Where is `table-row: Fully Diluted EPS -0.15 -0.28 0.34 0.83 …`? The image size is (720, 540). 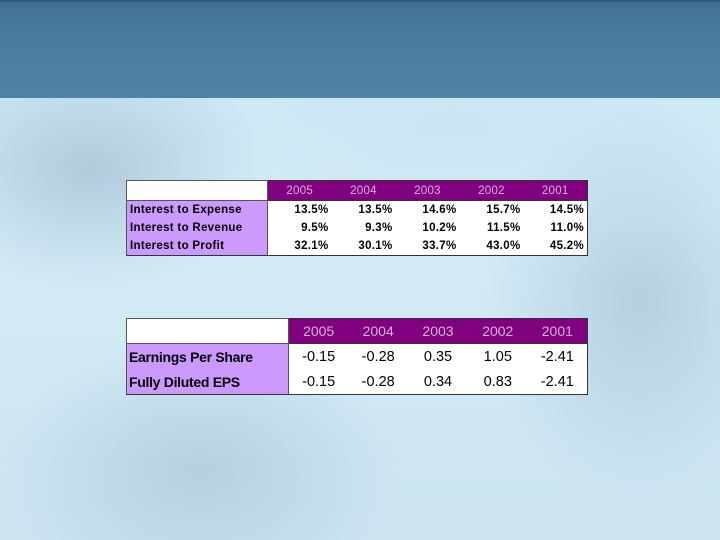
table-row: Fully Diluted EPS -0.15 -0.28 0.34 0.83 … is located at coordinates (357, 382).